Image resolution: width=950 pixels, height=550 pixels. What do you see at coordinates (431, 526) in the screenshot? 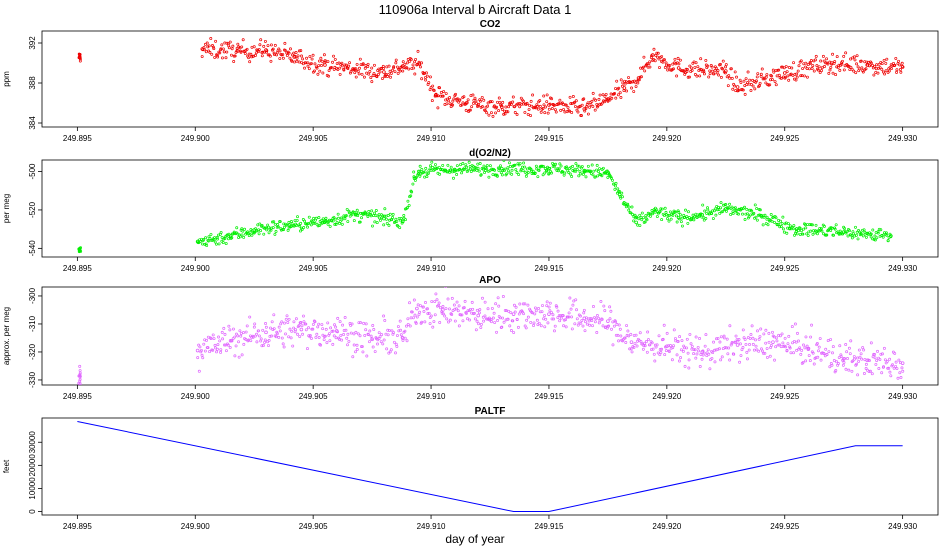
I see `x-tick-label: 249.910` at bounding box center [431, 526].